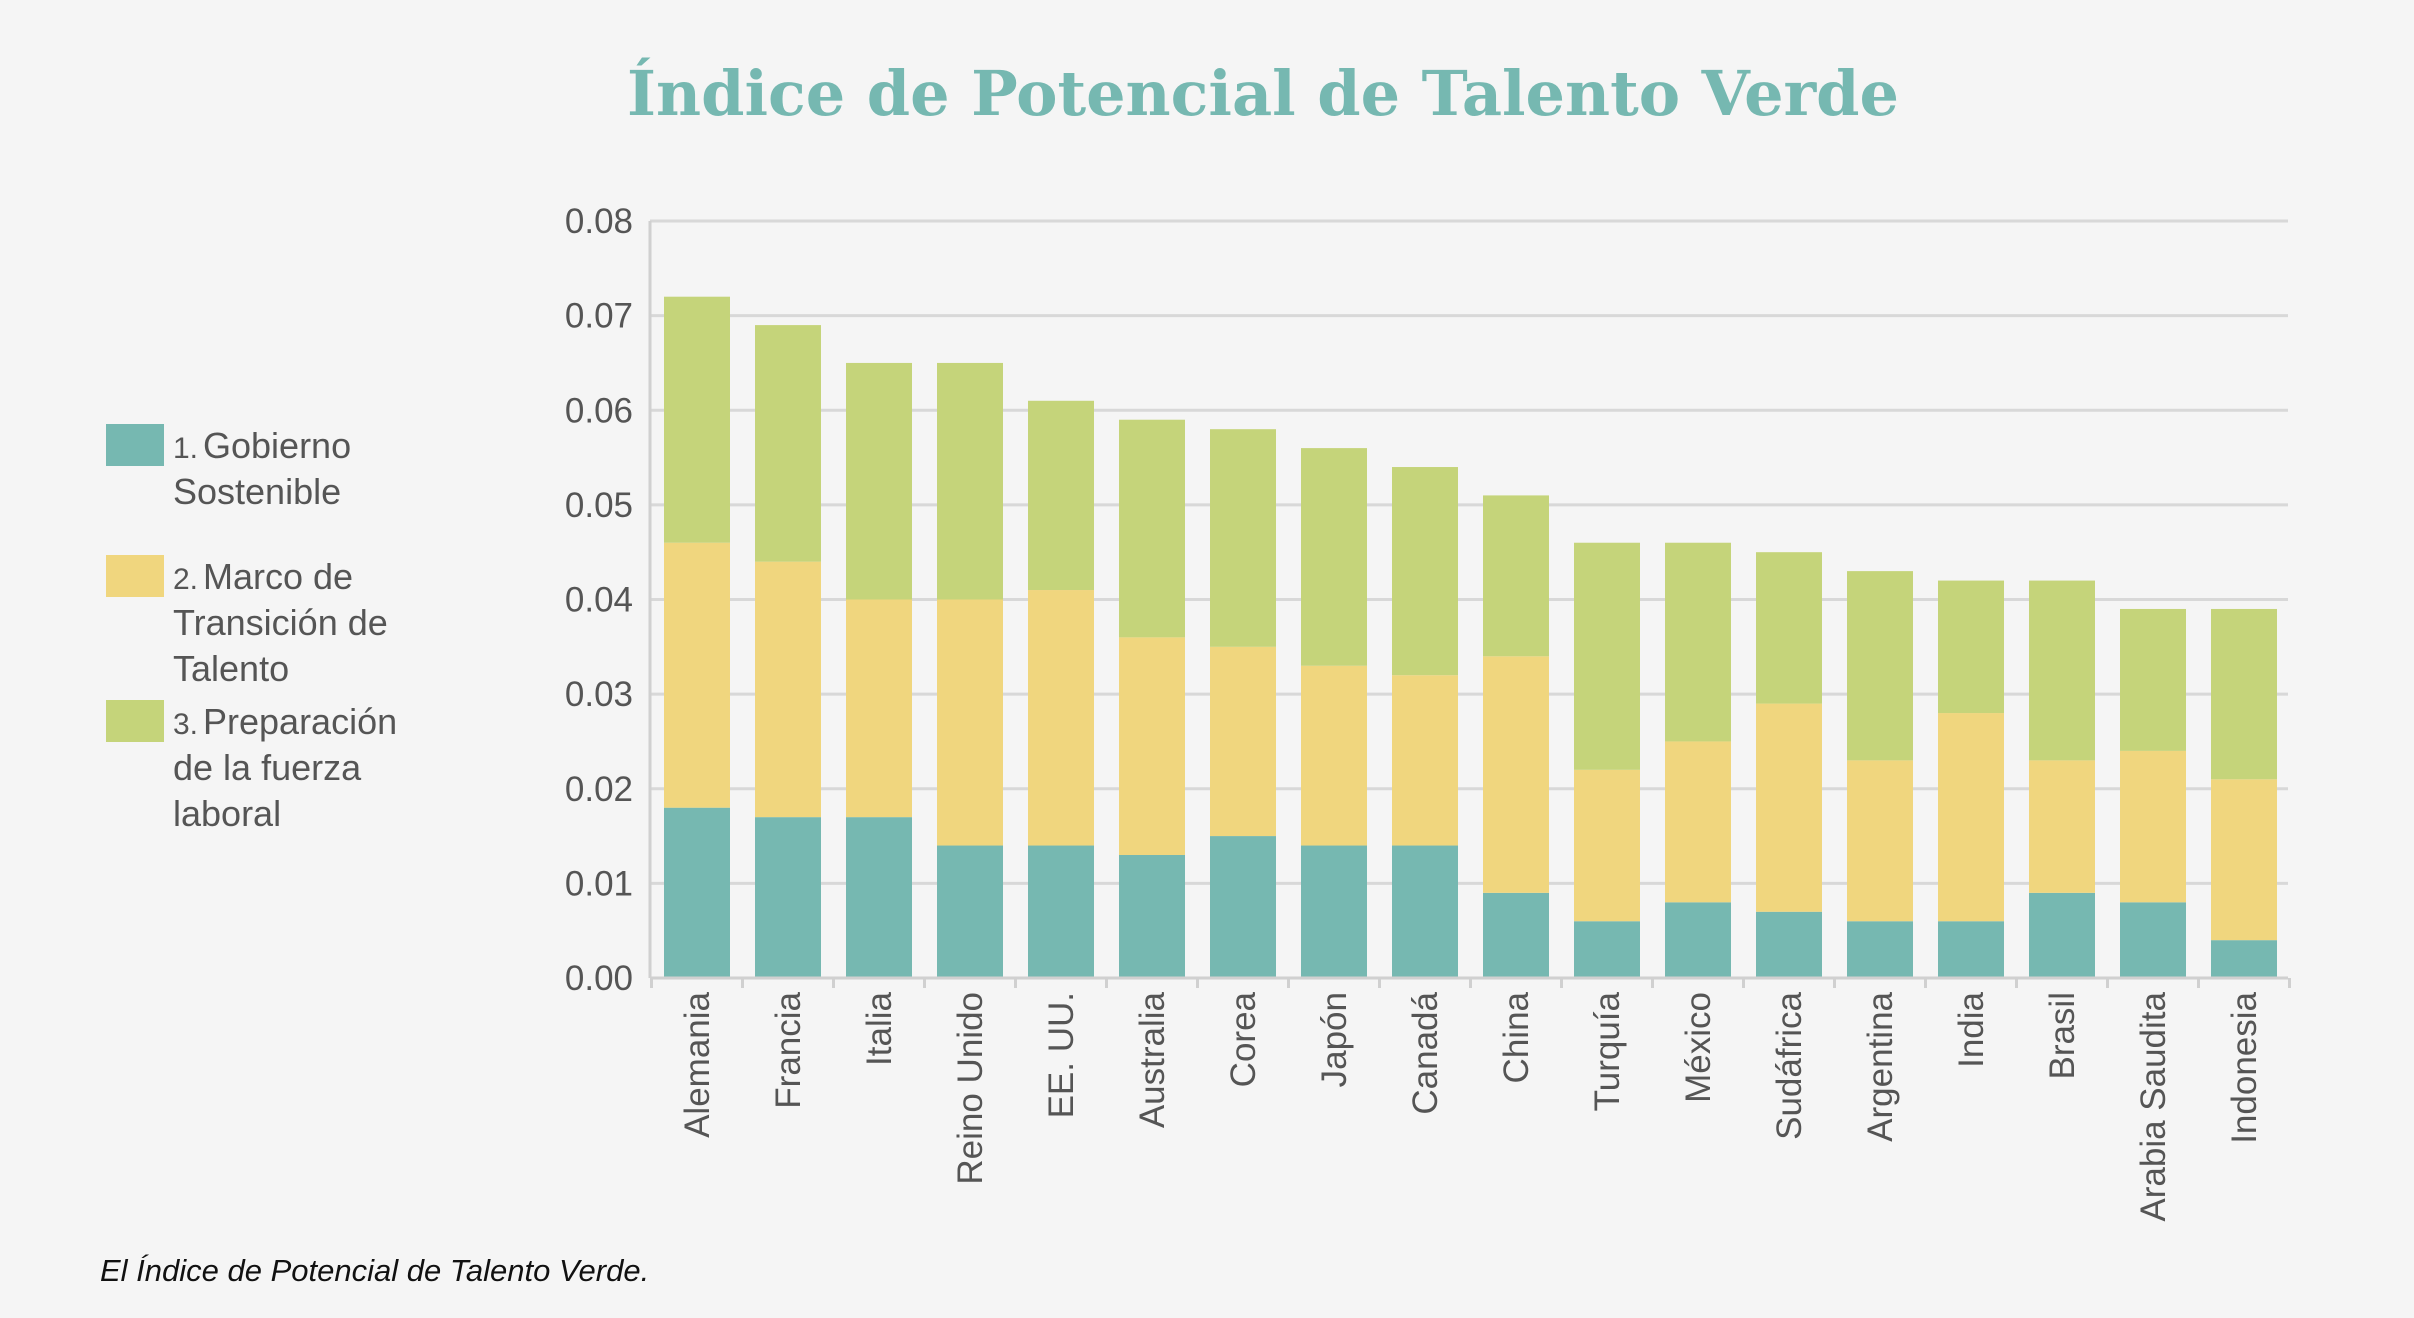 This screenshot has width=2414, height=1318. I want to click on y-axis-ticks: 0.00 0.01 0.02 0.03 0.04 0.05 0.06 0.07 0.08, so click(599, 600).